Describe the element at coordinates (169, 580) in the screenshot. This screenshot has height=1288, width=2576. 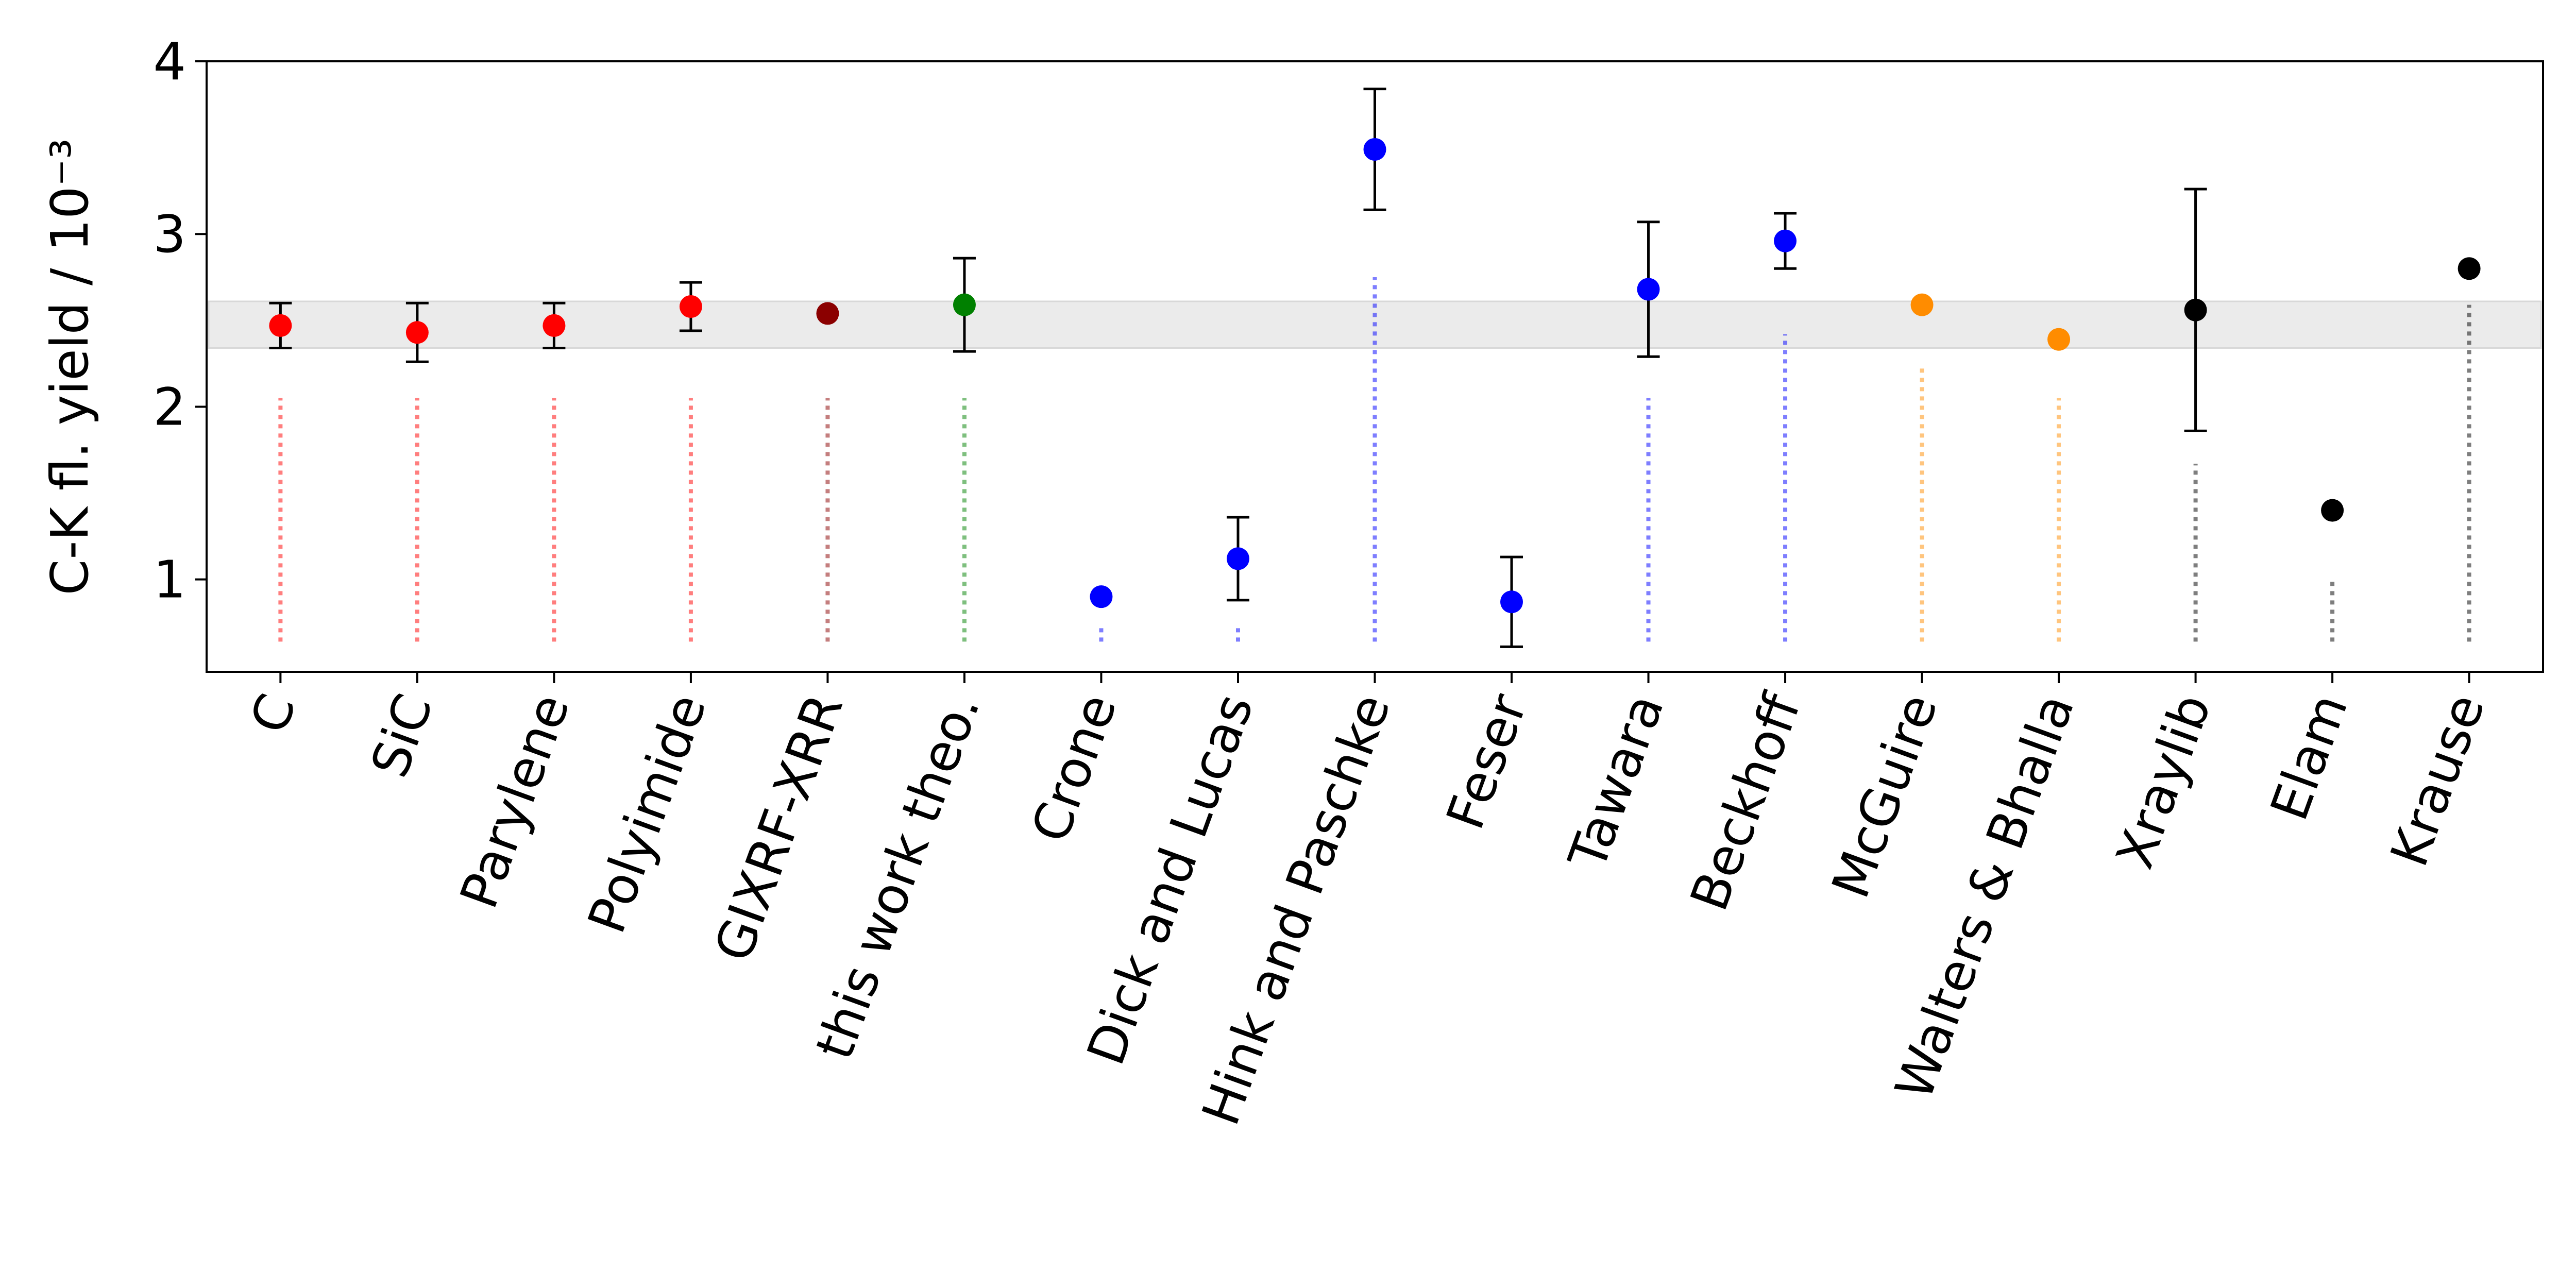
I see `y-tick-label: 1` at that location.